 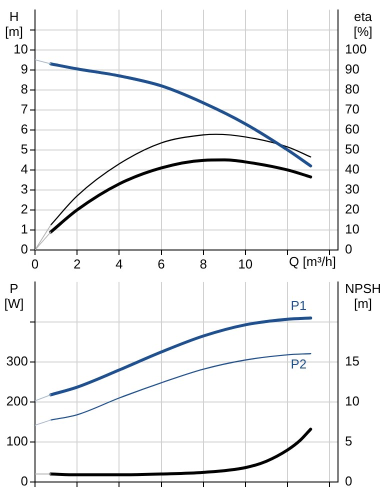 What do you see at coordinates (17, 441) in the screenshot?
I see `y-tick-label: 100` at bounding box center [17, 441].